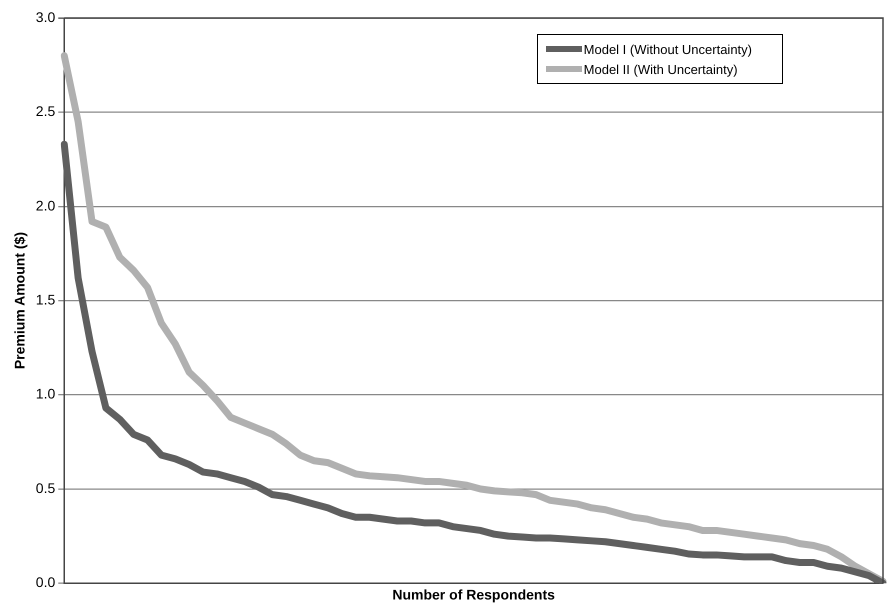 Image resolution: width=887 pixels, height=614 pixels. I want to click on y-tick-label: 0.0, so click(46, 582).